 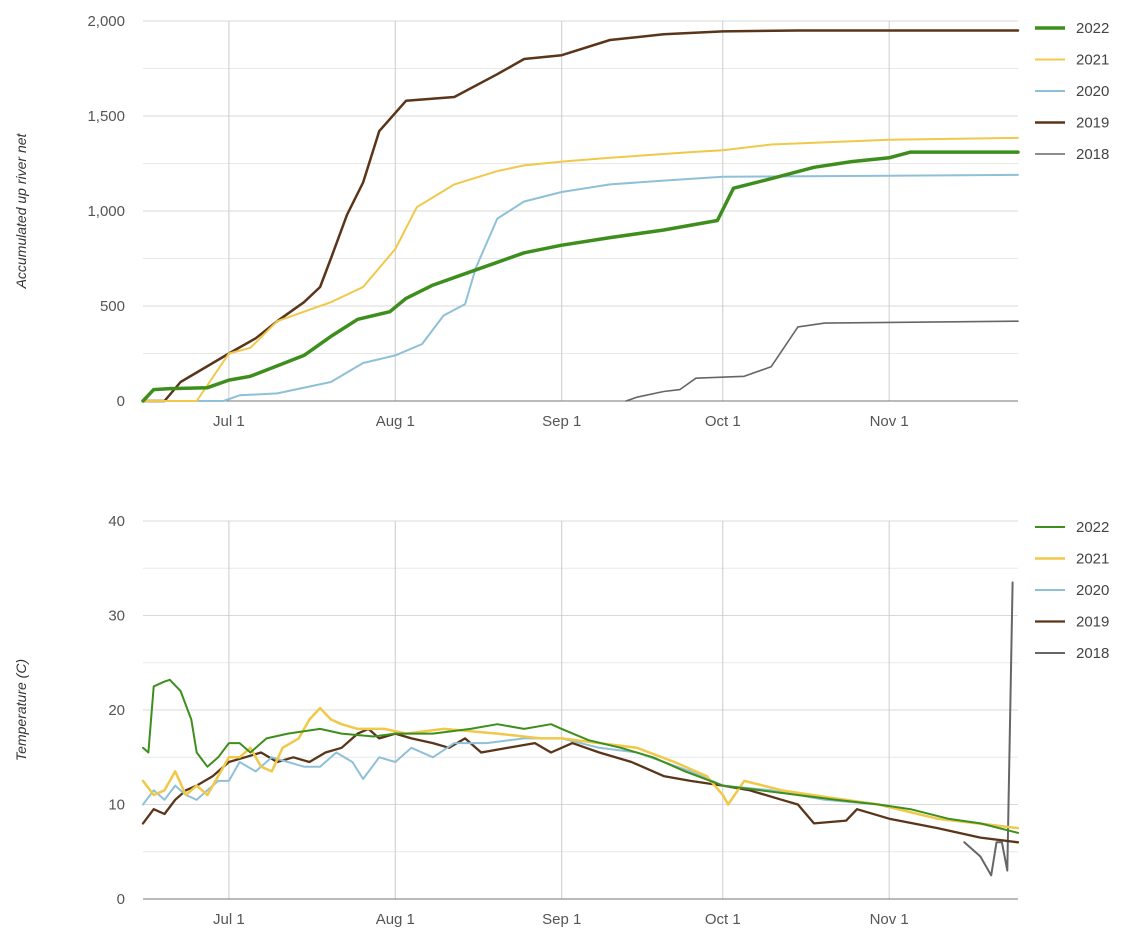 What do you see at coordinates (1092, 91) in the screenshot?
I see `upper-legend-label-2020: 2020` at bounding box center [1092, 91].